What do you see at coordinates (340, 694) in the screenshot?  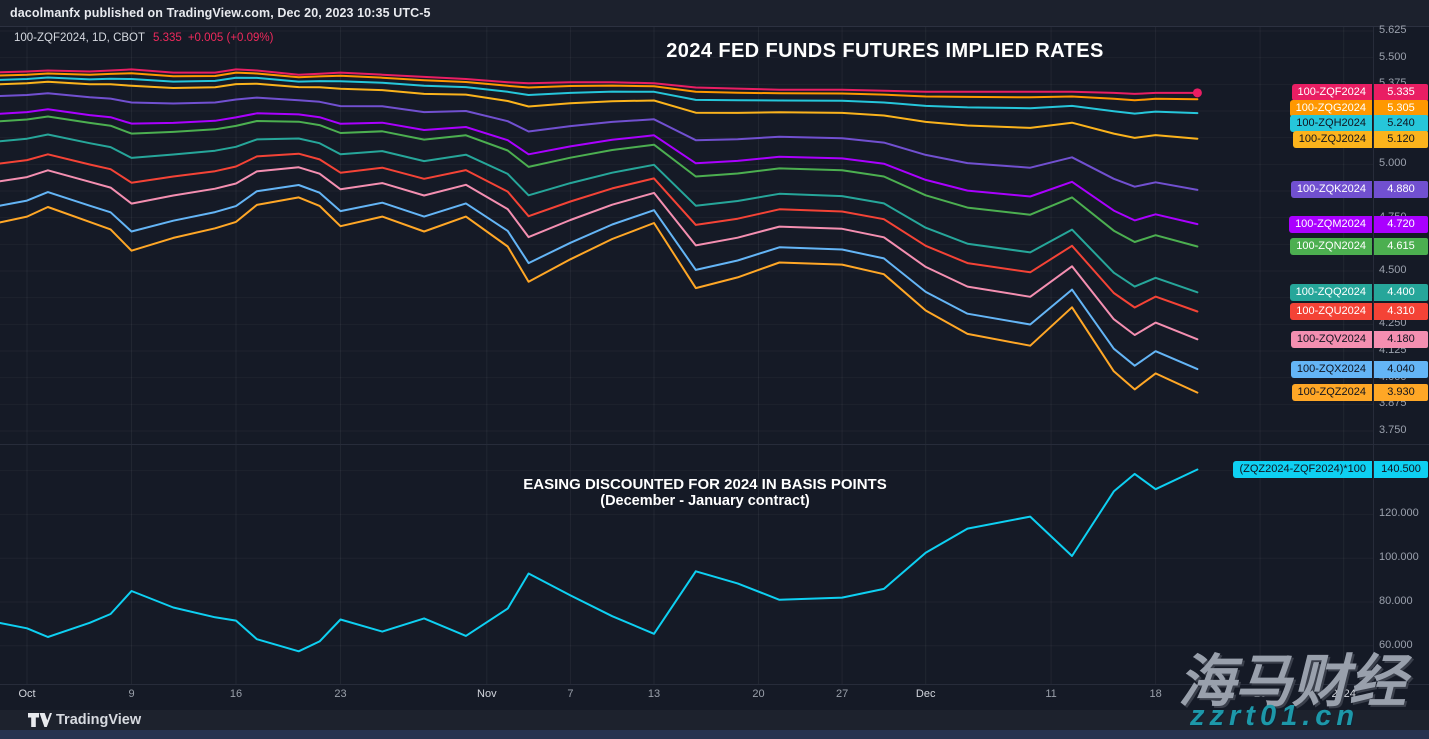 I see `x-tick-label: 23` at bounding box center [340, 694].